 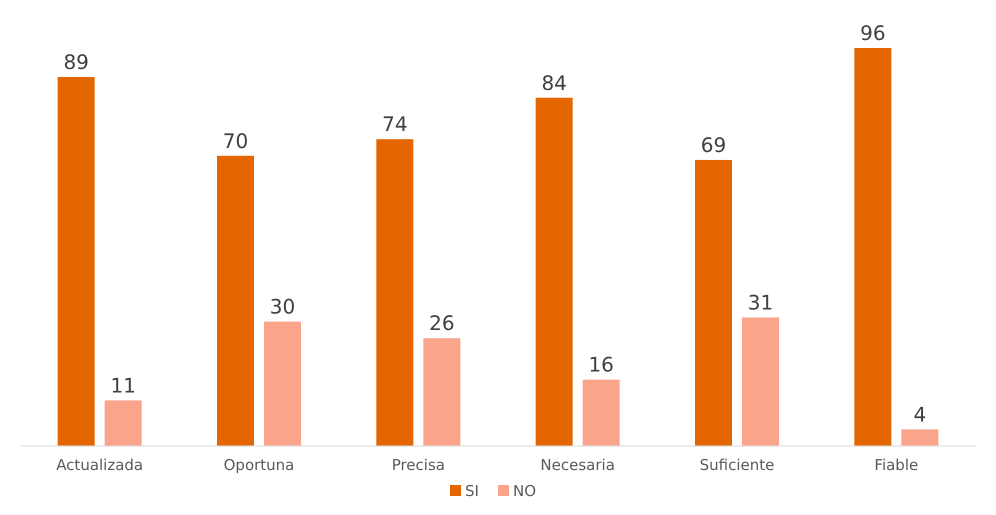 I want to click on data-label: 74, so click(x=395, y=124).